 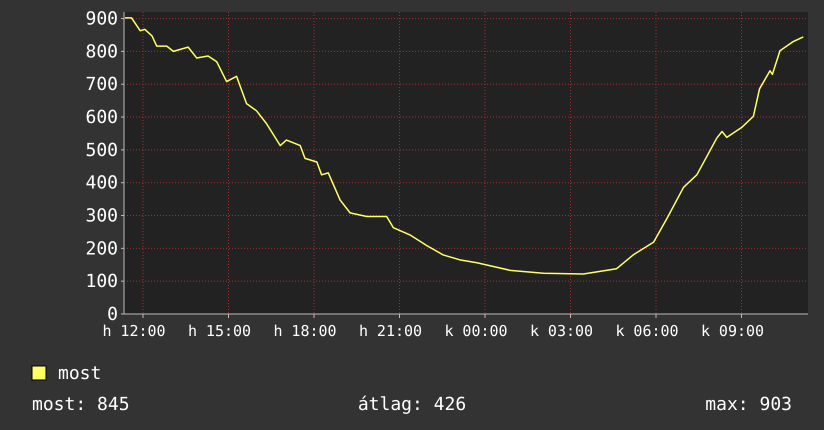 I want to click on x-tick-label: 06:00, so click(x=656, y=331).